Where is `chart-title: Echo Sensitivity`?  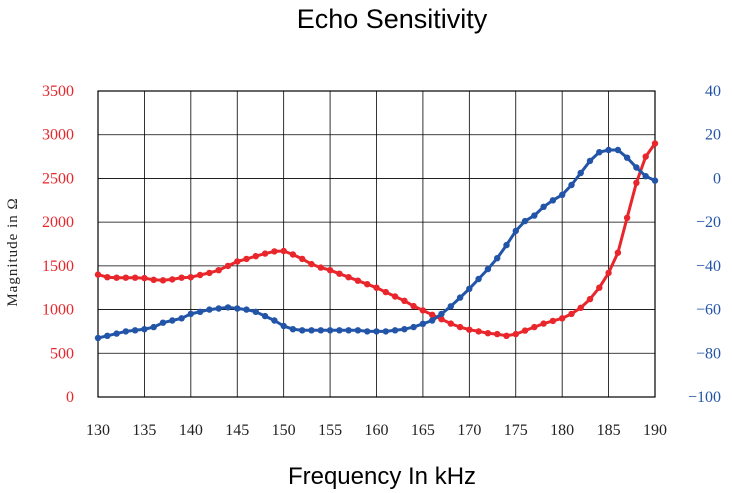
chart-title: Echo Sensitivity is located at coordinates (392, 19).